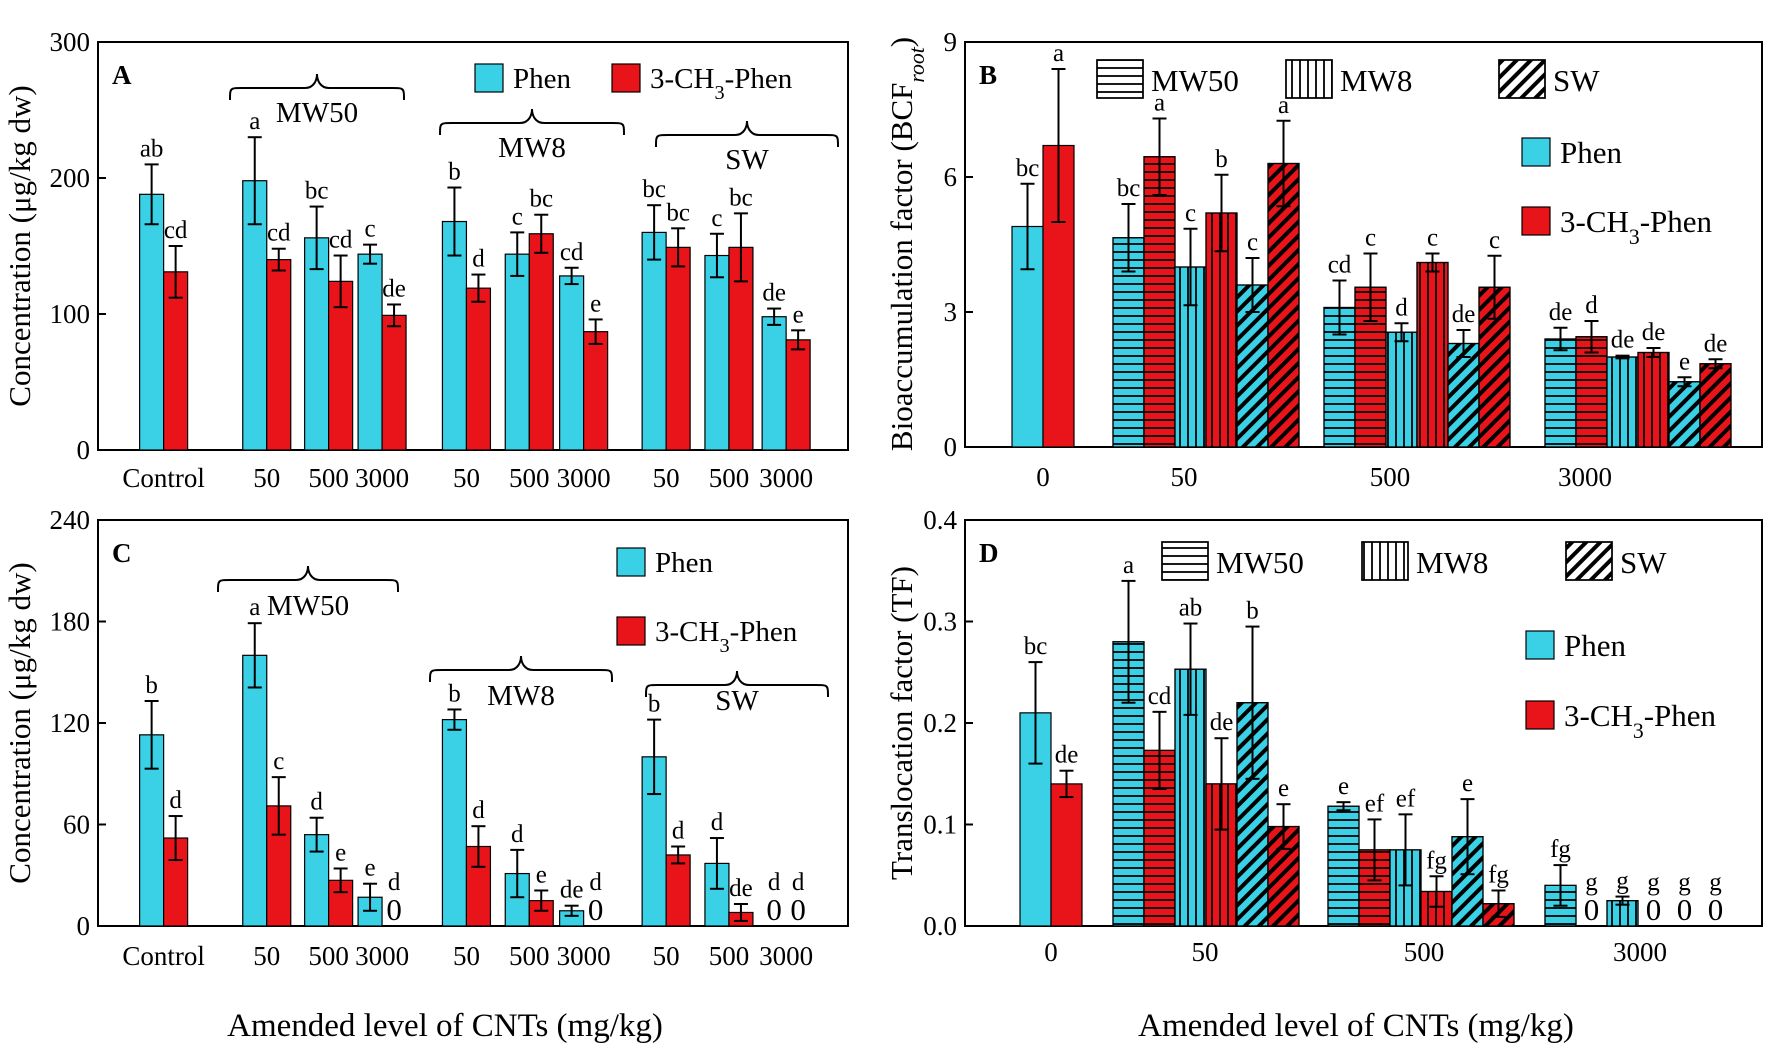  I want to click on panel-a-bar-phen-letter: de, so click(774, 293).